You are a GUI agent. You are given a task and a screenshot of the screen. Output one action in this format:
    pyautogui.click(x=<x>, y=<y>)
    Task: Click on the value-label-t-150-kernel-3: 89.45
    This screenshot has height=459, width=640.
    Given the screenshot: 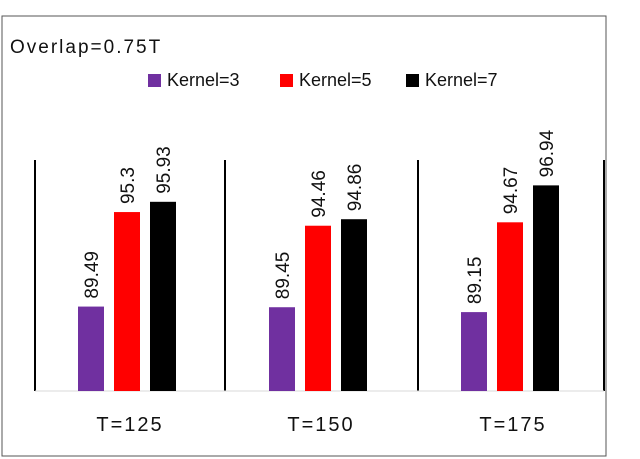 What is the action you would take?
    pyautogui.click(x=283, y=276)
    